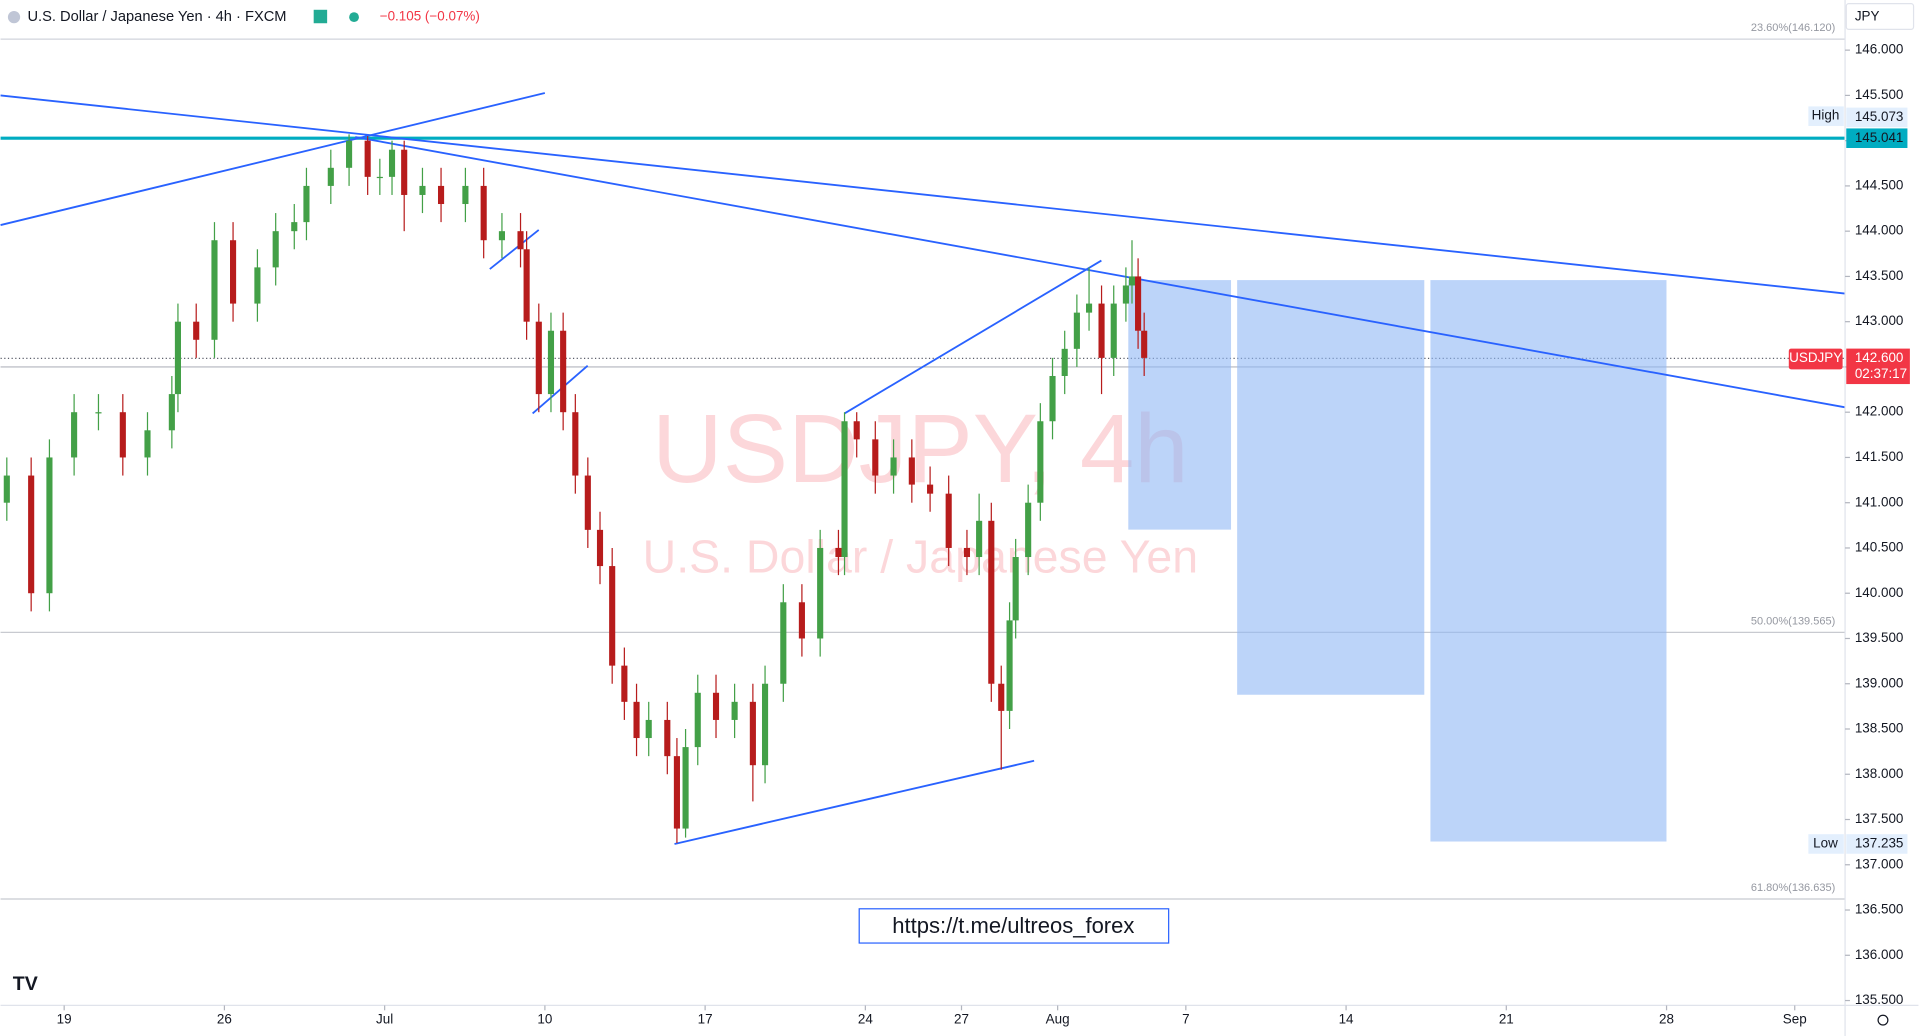 The image size is (1919, 1036). Describe the element at coordinates (1879, 94) in the screenshot. I see `y-tick-label: 145.500` at that location.